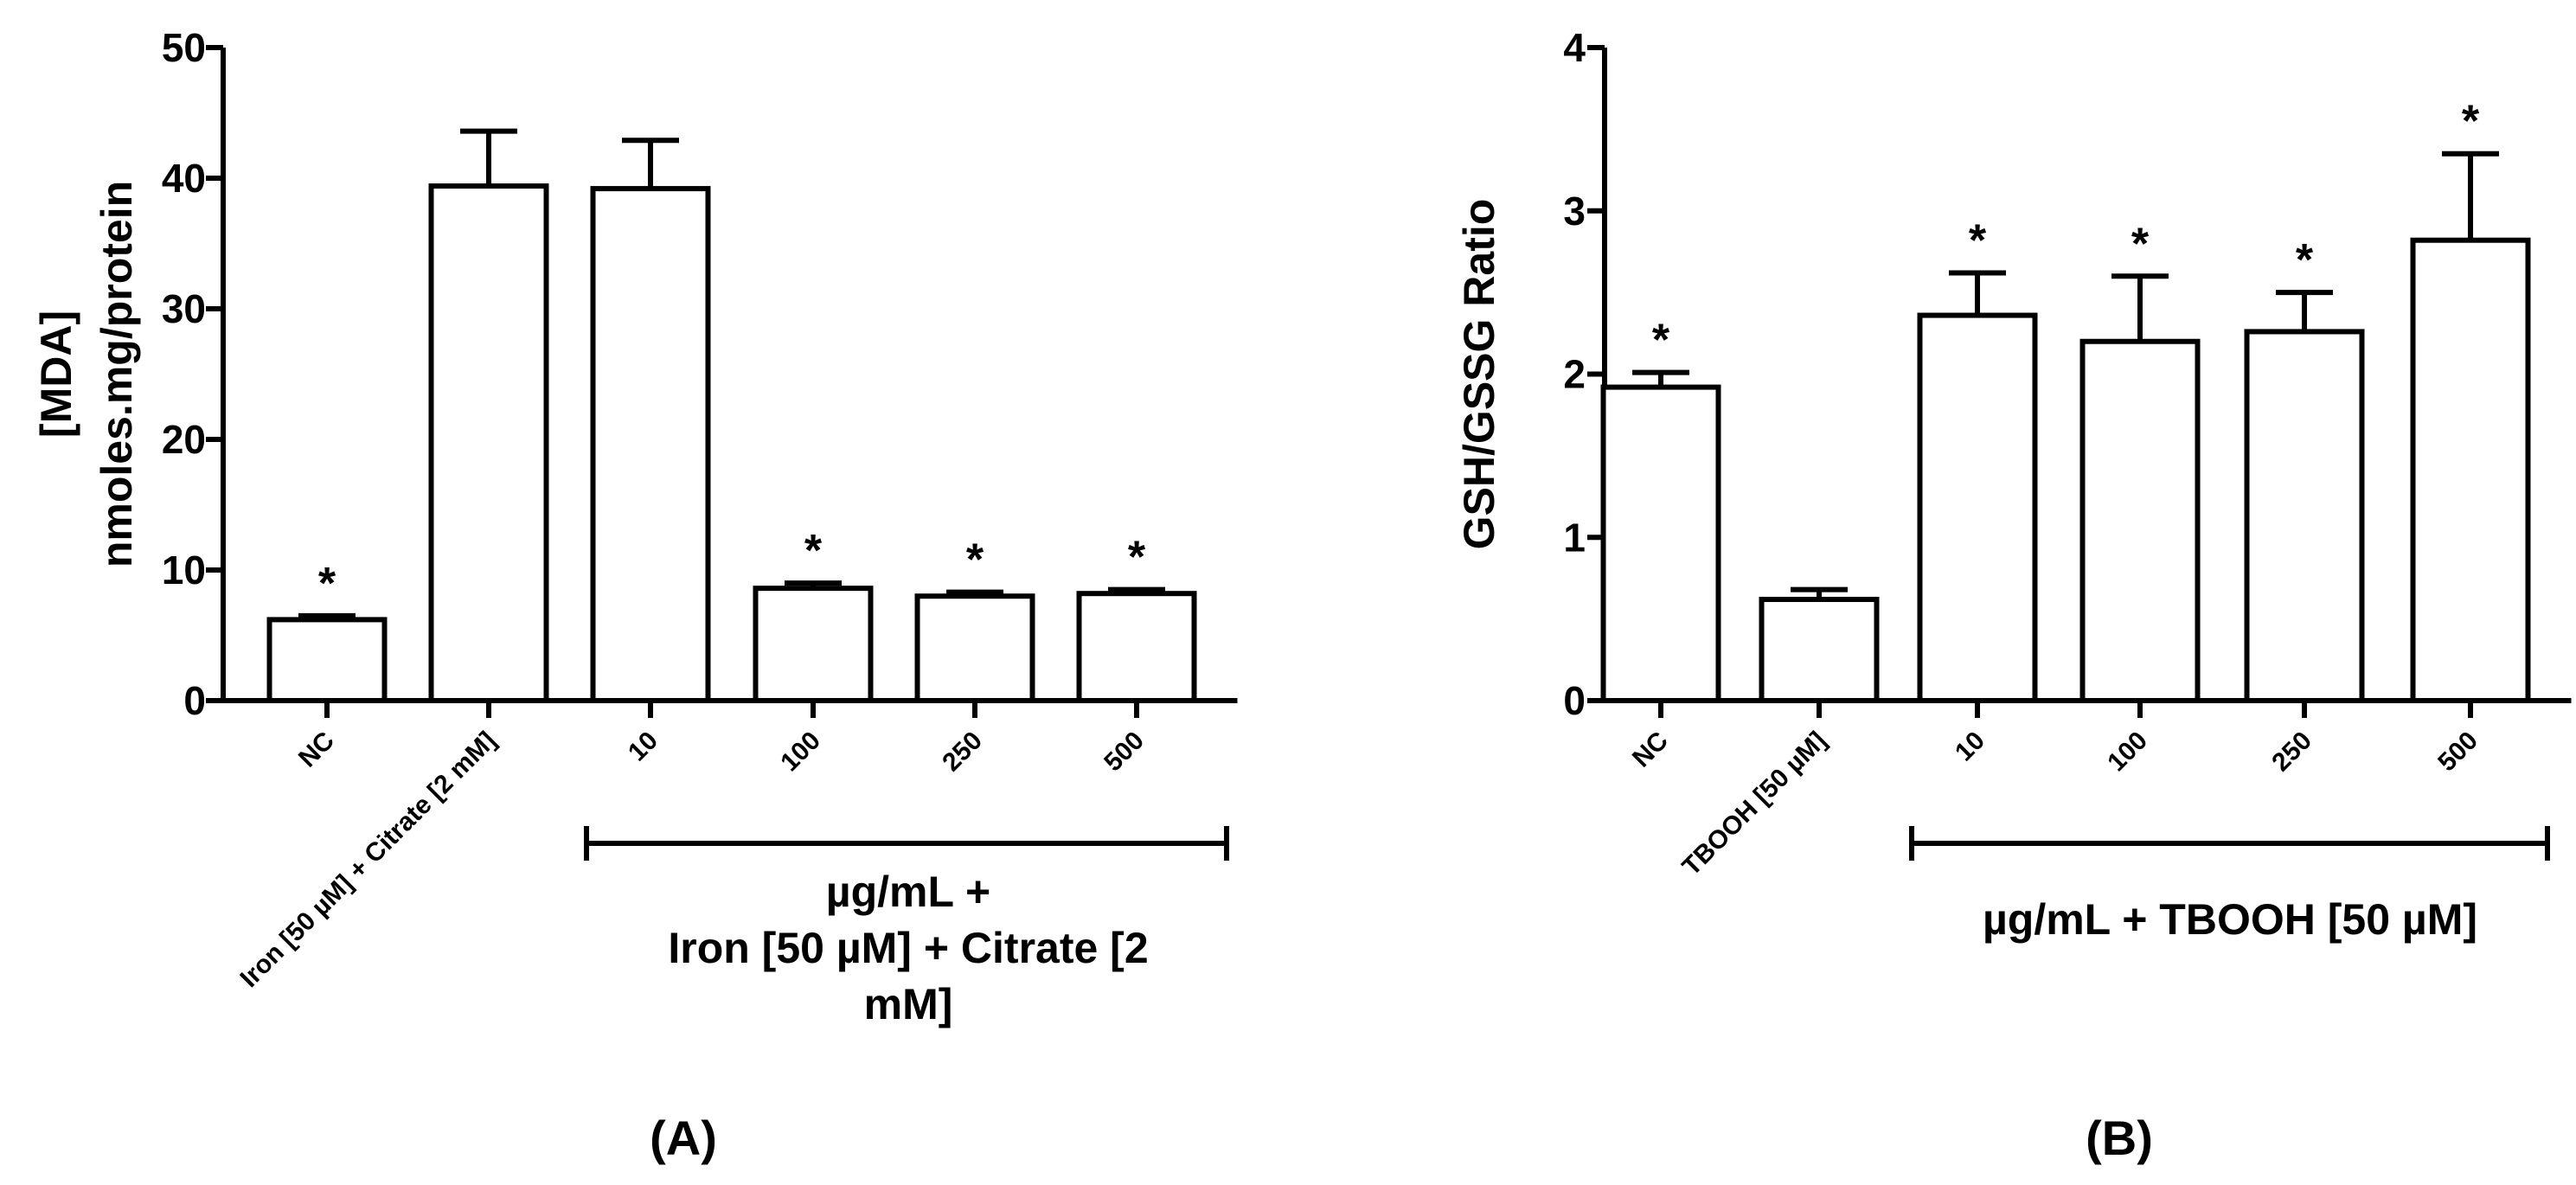 The image size is (2576, 1185). What do you see at coordinates (683, 1138) in the screenshot?
I see `panel-label: (A)` at bounding box center [683, 1138].